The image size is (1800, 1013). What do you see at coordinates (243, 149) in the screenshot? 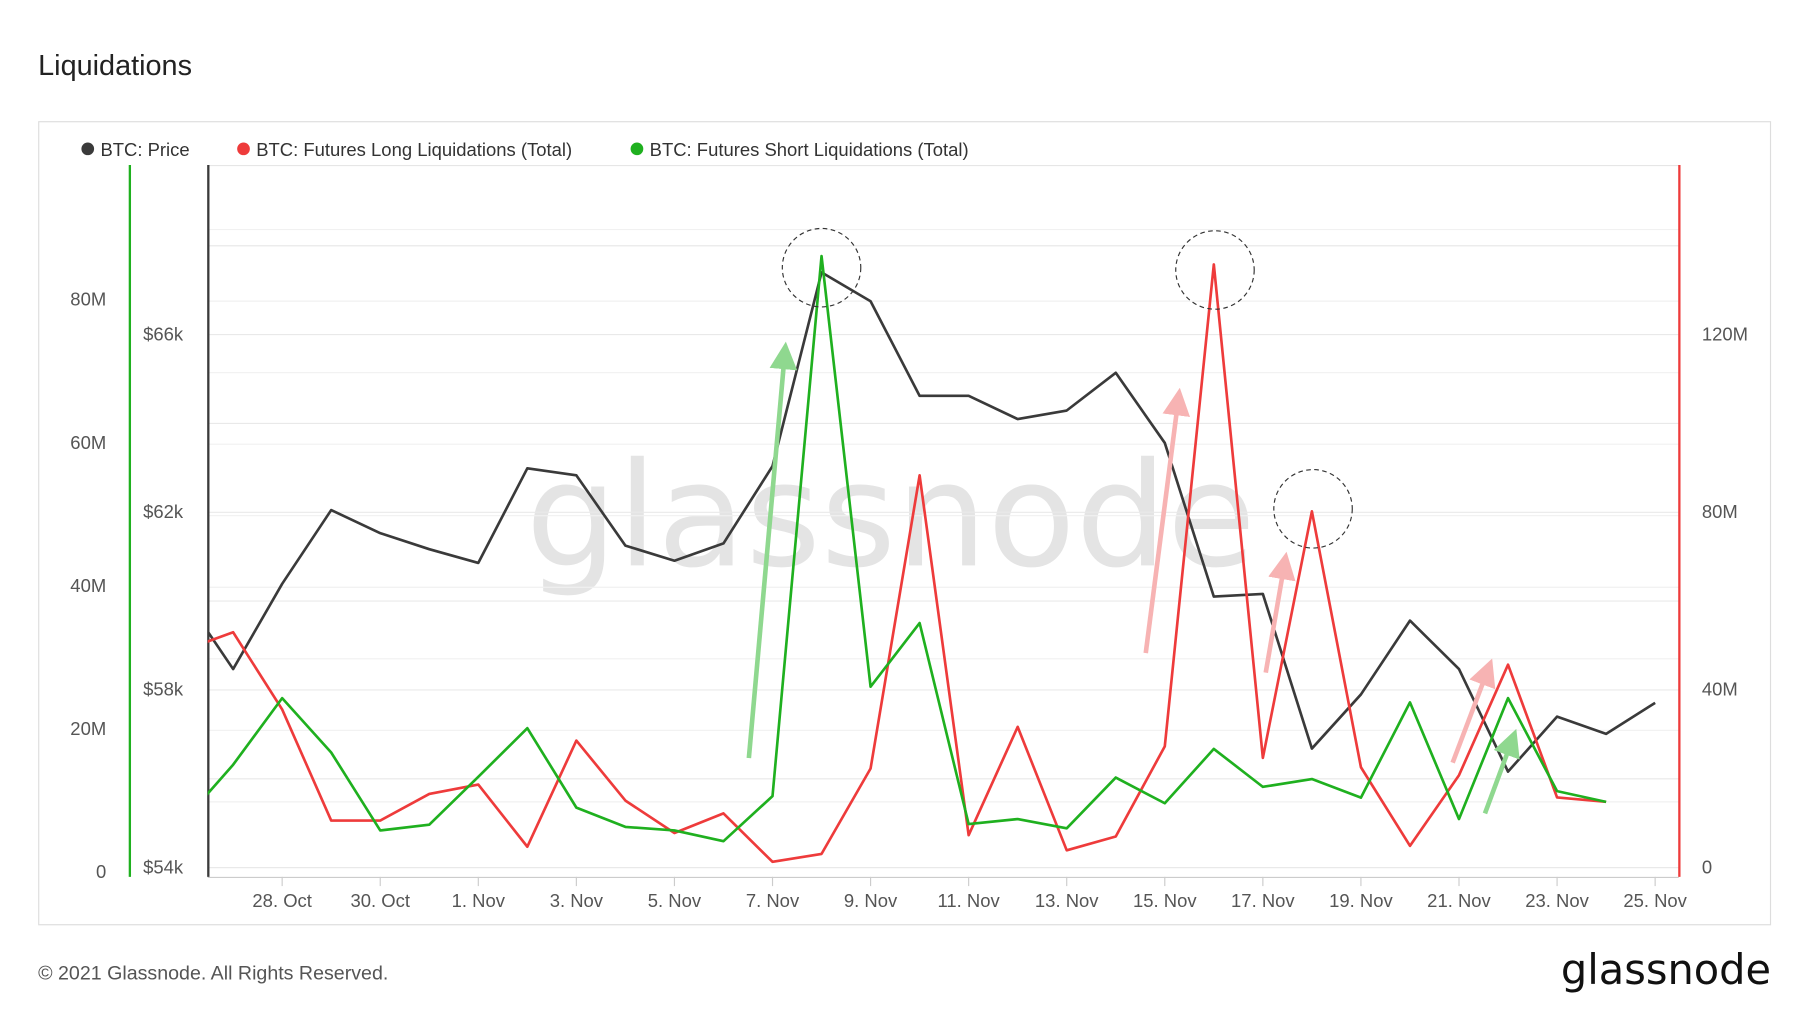
I see `legend-dot-long` at bounding box center [243, 149].